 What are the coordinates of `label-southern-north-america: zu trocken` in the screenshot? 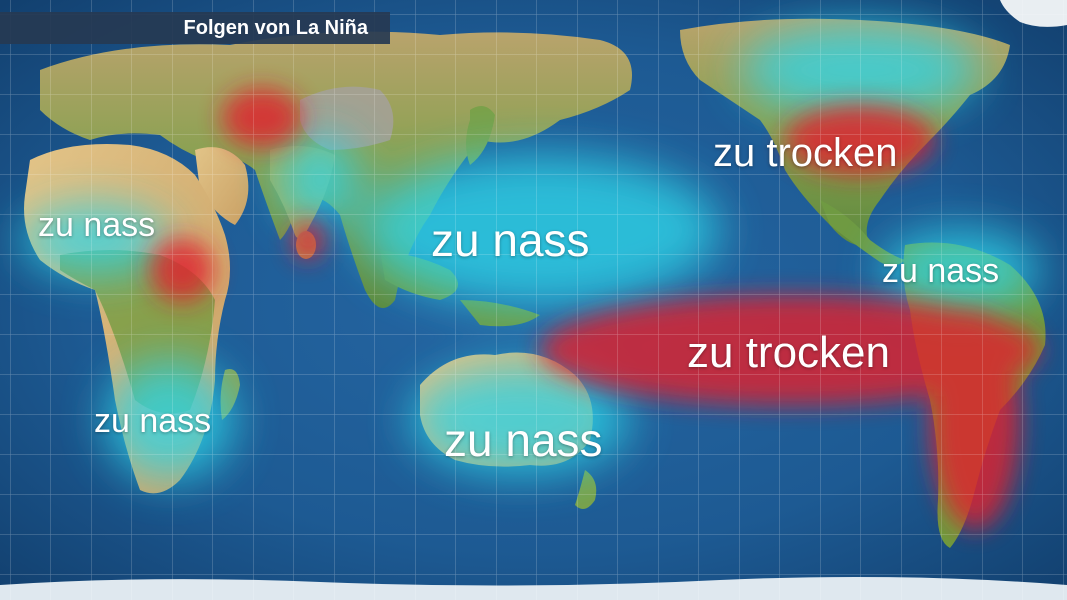 It's located at (805, 153).